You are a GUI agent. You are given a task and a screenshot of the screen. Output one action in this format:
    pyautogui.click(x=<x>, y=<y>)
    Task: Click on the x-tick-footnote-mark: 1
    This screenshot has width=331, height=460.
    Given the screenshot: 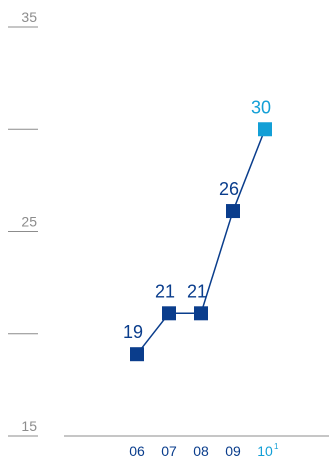 What is the action you would take?
    pyautogui.click(x=276, y=446)
    